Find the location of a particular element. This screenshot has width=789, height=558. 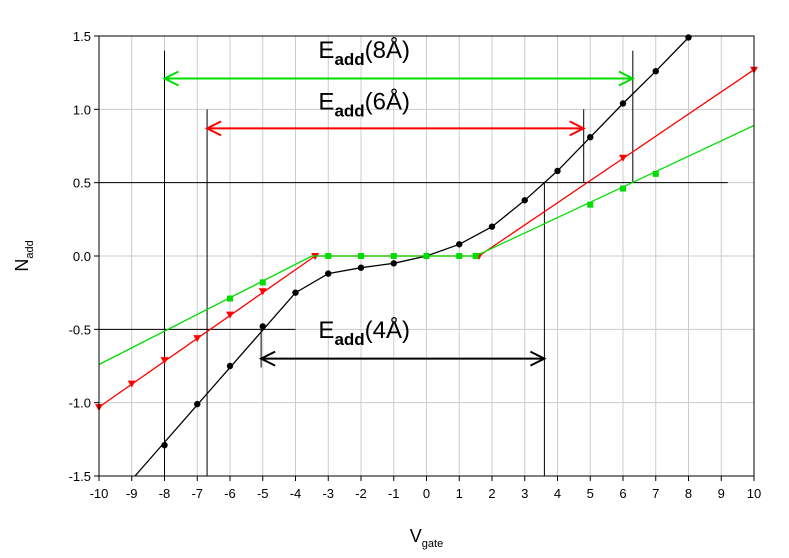

x-tick-label: 5 is located at coordinates (590, 493).